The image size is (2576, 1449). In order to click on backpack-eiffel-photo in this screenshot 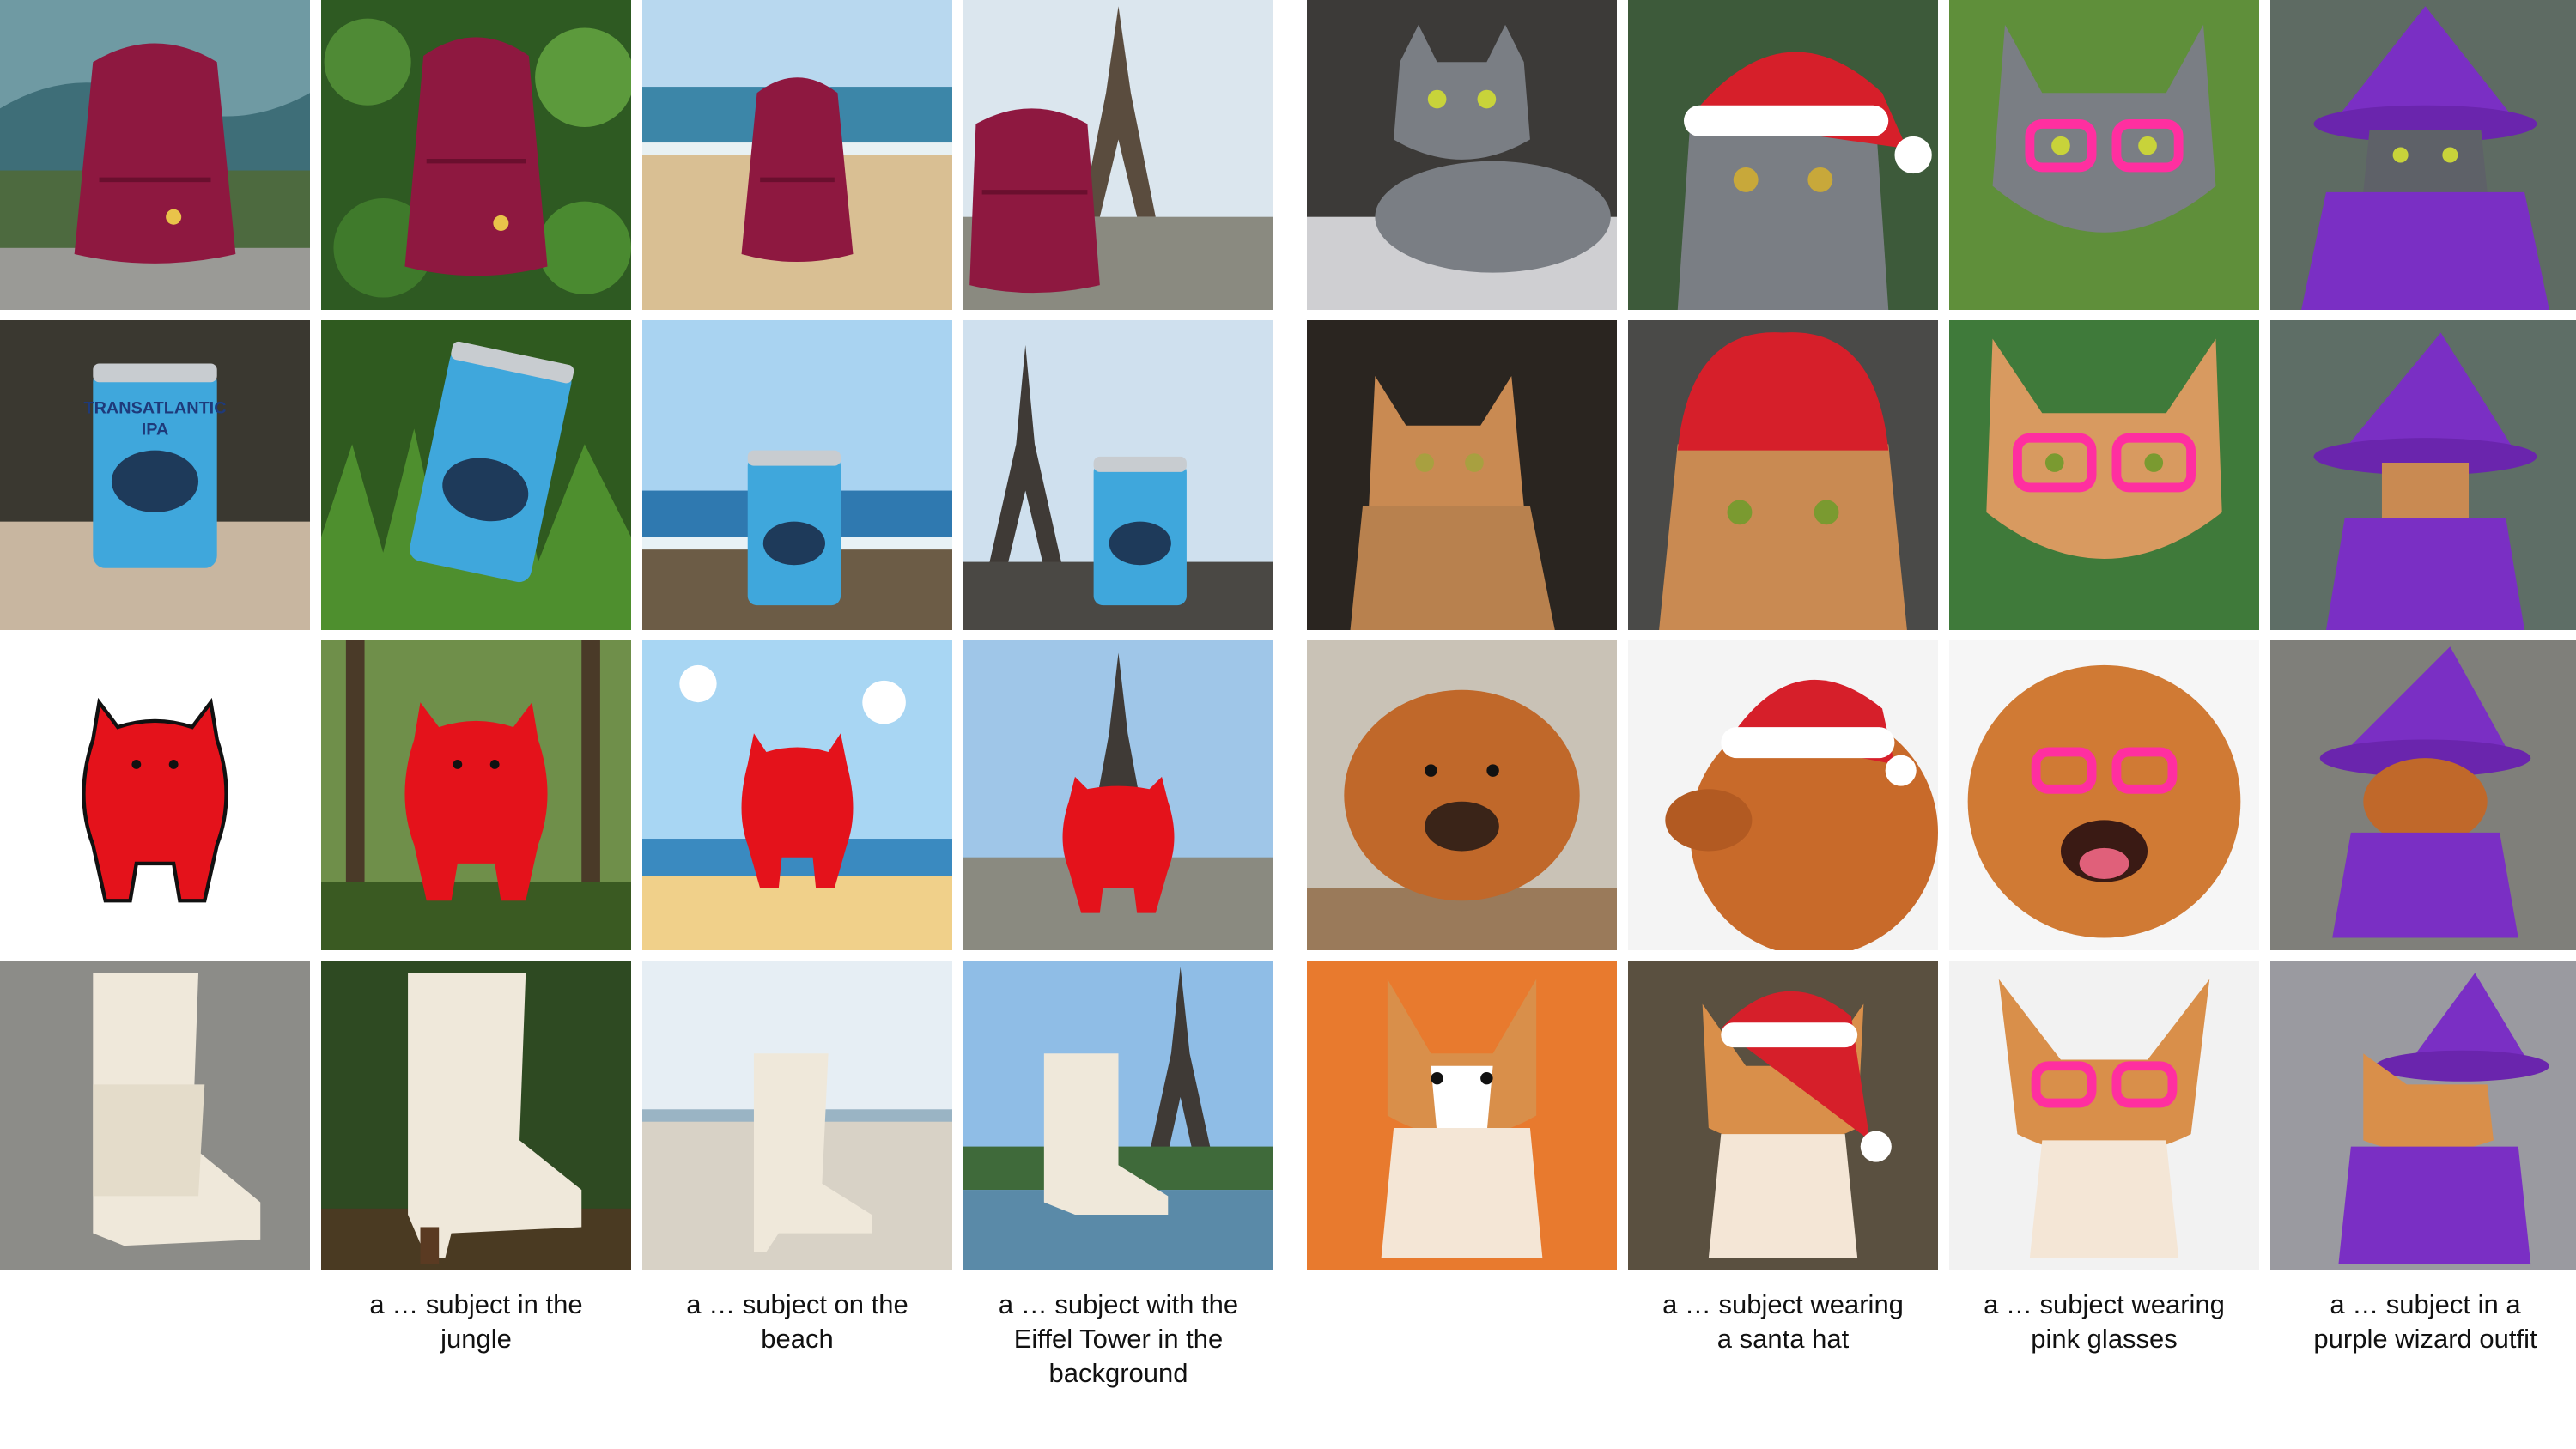, I will do `click(1118, 155)`.